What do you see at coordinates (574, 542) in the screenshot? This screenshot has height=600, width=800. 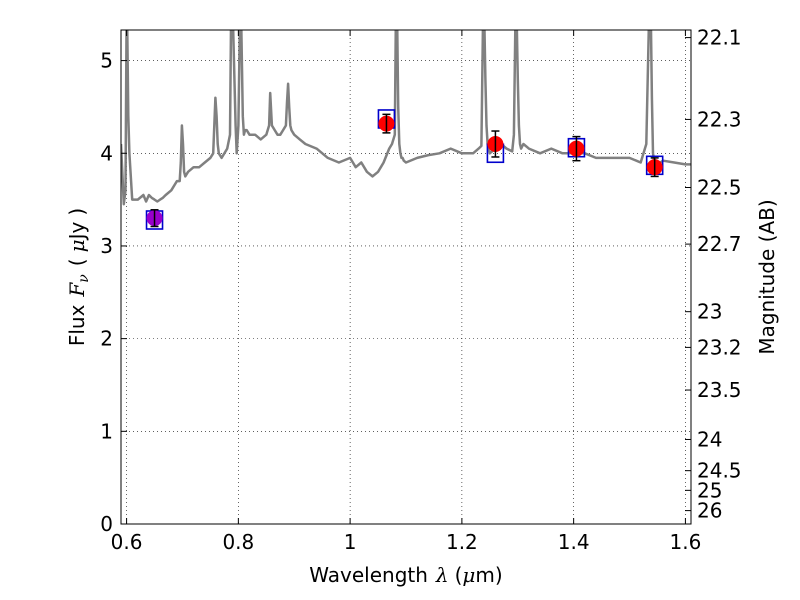 I see `x-tick-label: 1.4` at bounding box center [574, 542].